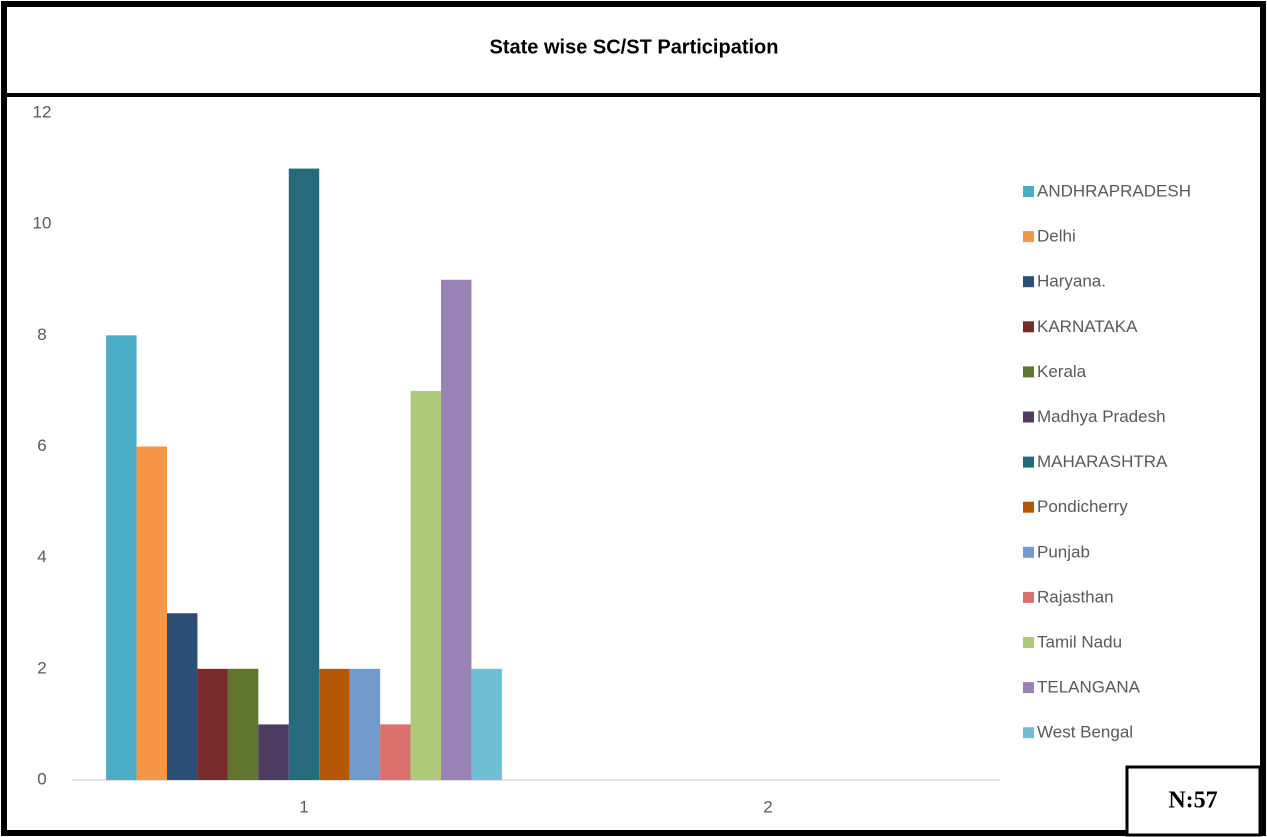  What do you see at coordinates (41, 667) in the screenshot?
I see `y-tick-label: 2` at bounding box center [41, 667].